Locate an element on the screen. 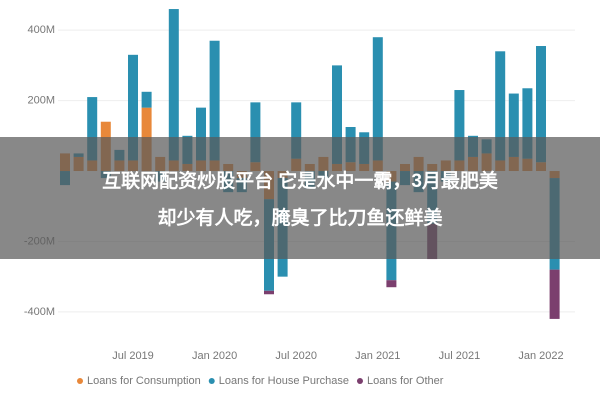  legend-label: Loans for Consumption is located at coordinates (144, 381).